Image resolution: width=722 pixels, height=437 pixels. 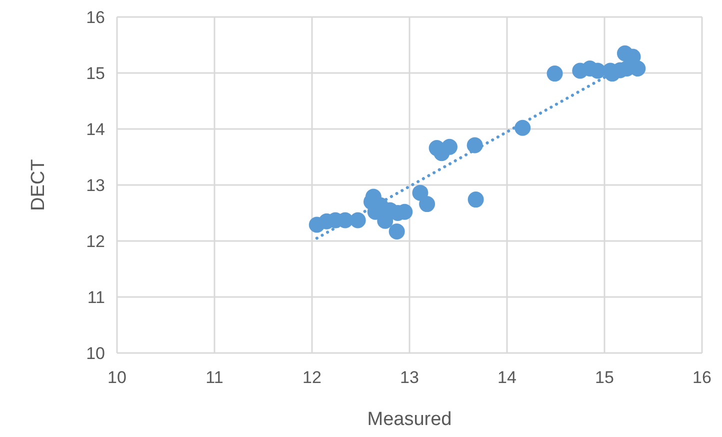 I want to click on x-tick-label: 15, so click(x=604, y=377).